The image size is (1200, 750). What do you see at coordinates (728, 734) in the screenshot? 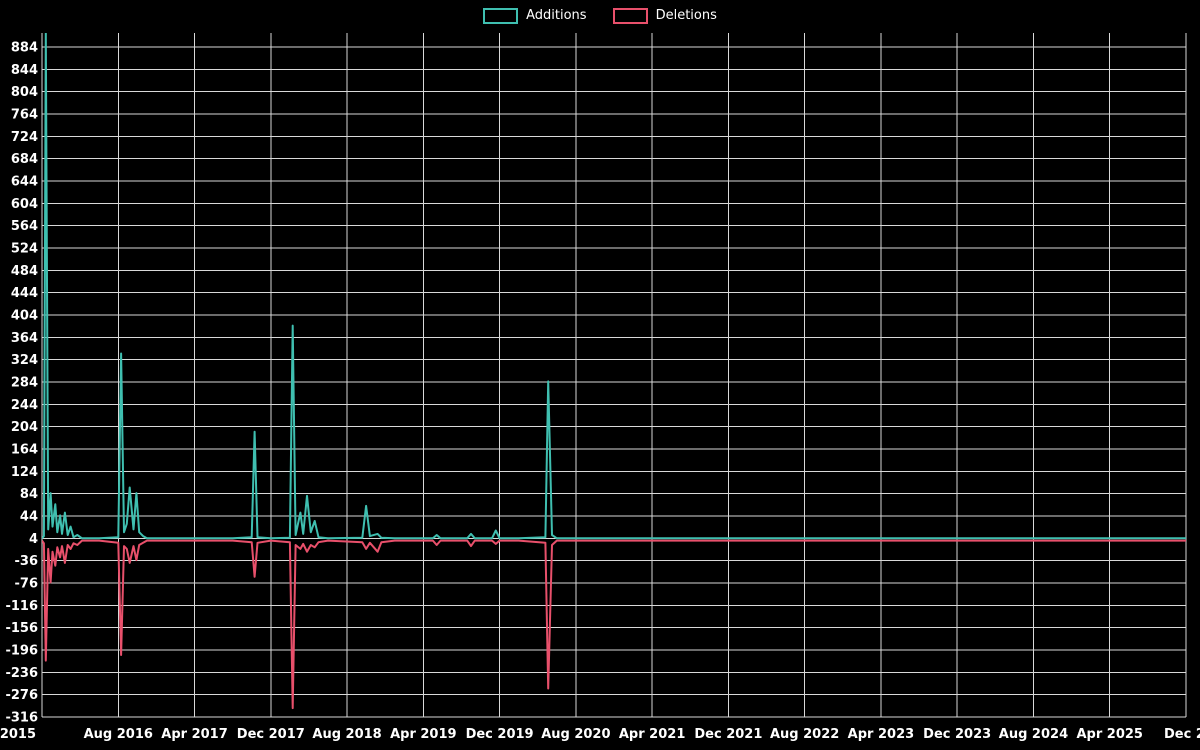
I see `svg-text: Dec 2021` at bounding box center [728, 734].